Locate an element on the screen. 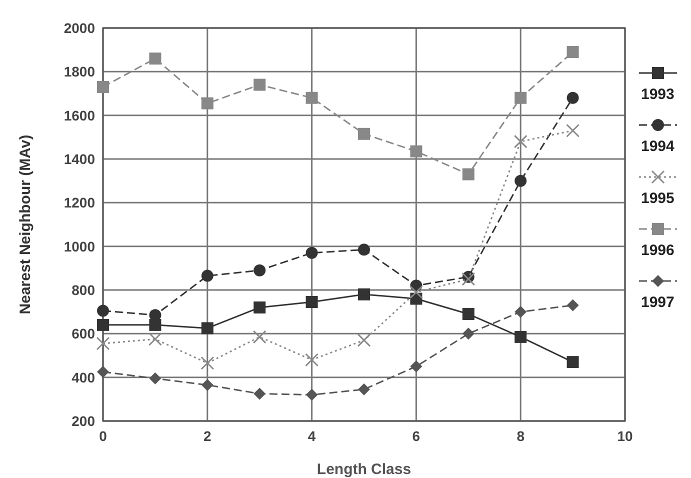 The image size is (691, 478). y-tick-label: 1200 is located at coordinates (80, 202).